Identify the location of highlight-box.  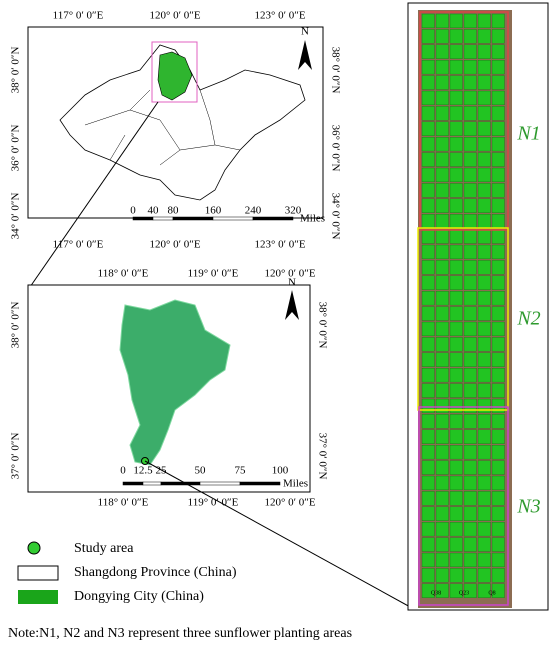
(174, 72).